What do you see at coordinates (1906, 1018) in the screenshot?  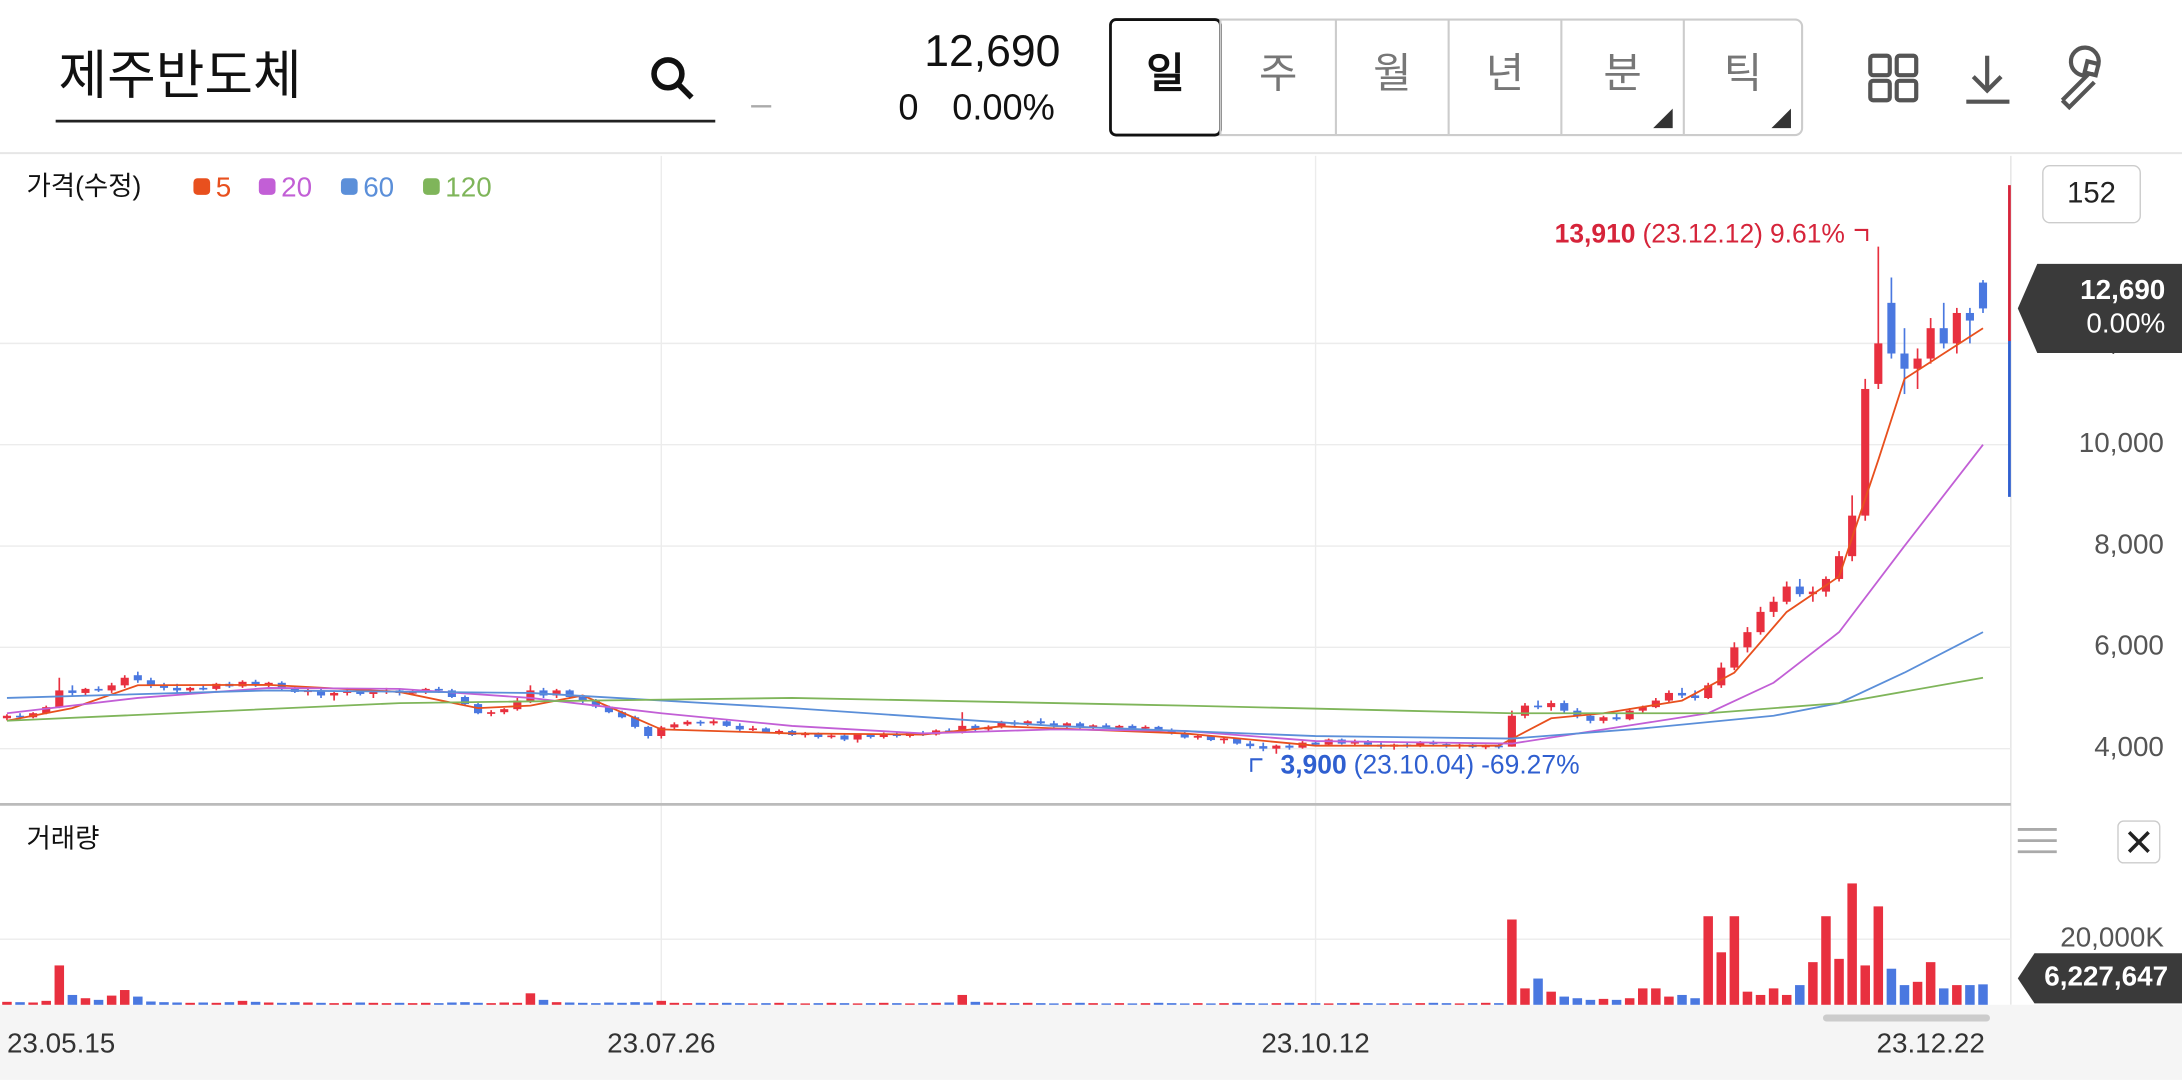 I see `scrollbar` at bounding box center [1906, 1018].